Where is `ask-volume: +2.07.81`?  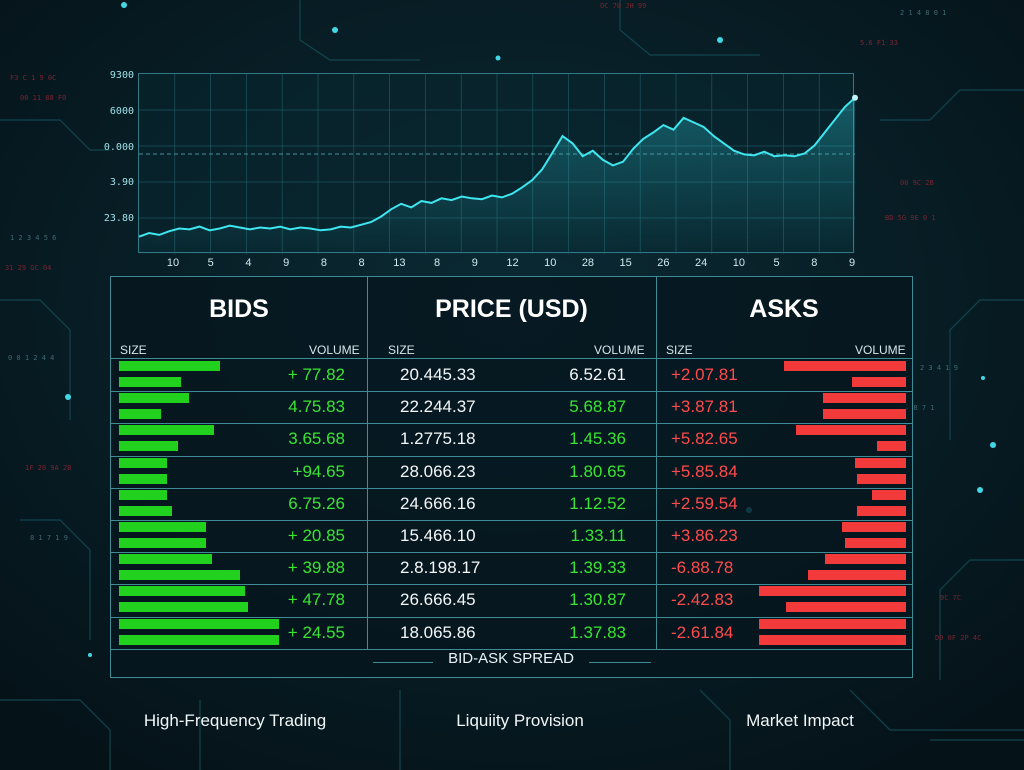
ask-volume: +2.07.81 is located at coordinates (704, 374).